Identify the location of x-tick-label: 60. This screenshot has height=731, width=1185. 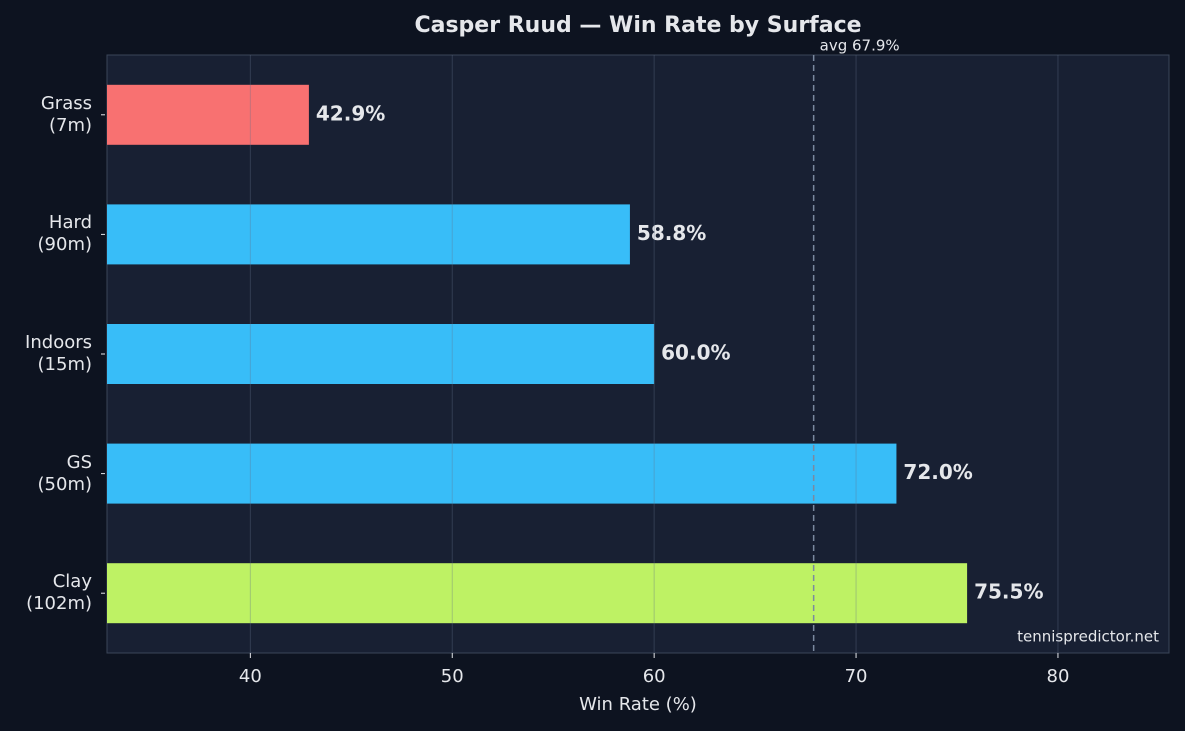
(654, 676).